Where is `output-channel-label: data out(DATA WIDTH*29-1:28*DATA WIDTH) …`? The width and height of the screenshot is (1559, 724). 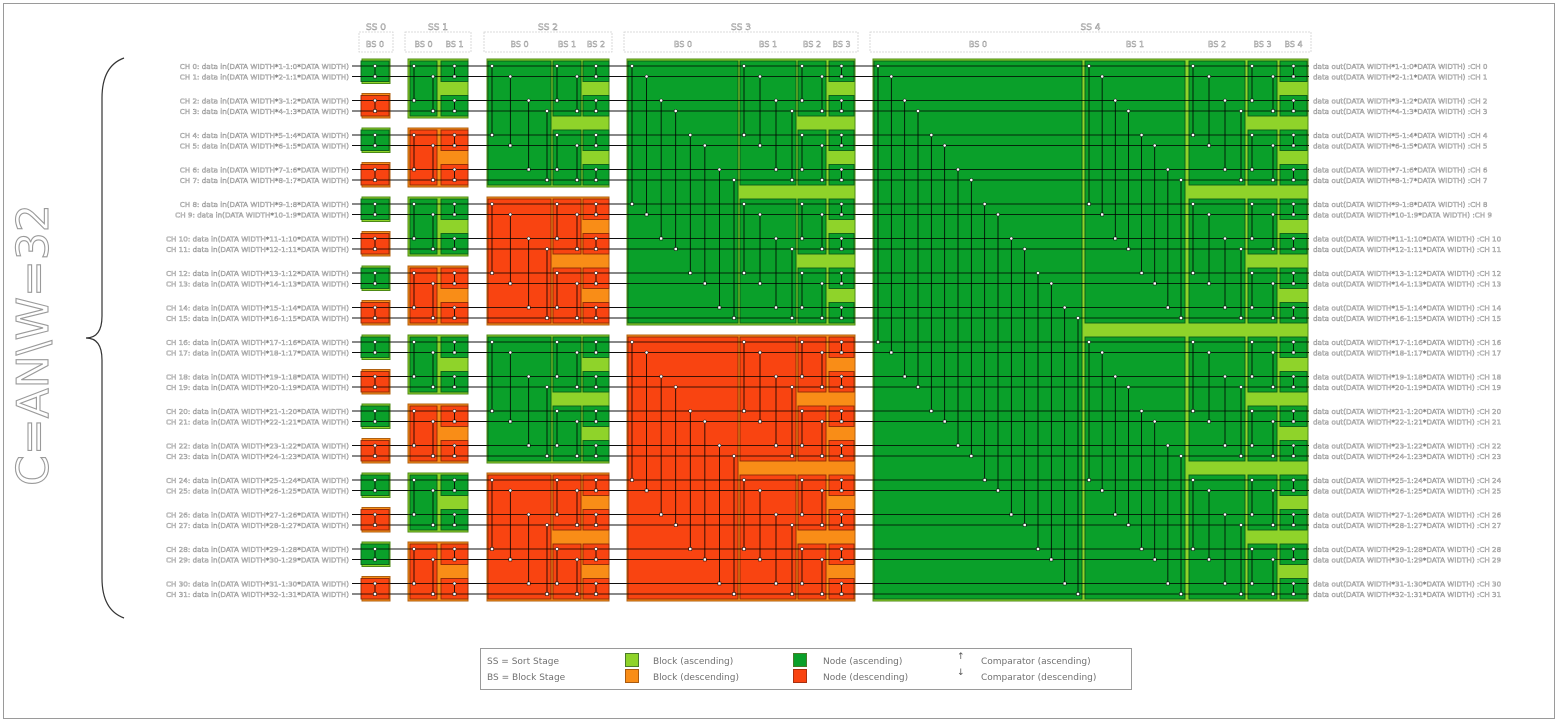
output-channel-label: data out(DATA WIDTH*29-1:28*DATA WIDTH) … is located at coordinates (1407, 549).